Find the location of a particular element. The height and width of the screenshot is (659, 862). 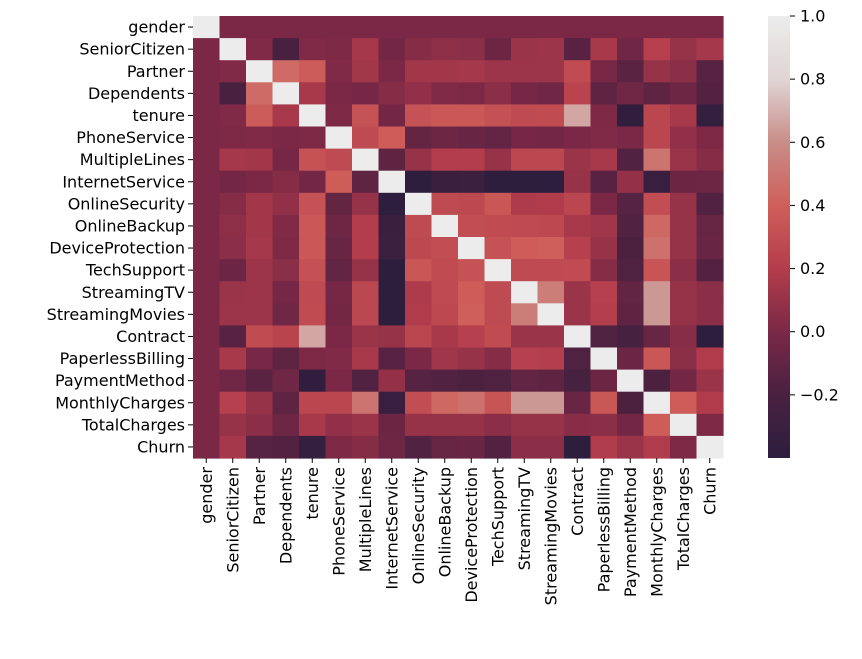

heatmap-cell-InternetService-TotalCharges is located at coordinates (683, 182).